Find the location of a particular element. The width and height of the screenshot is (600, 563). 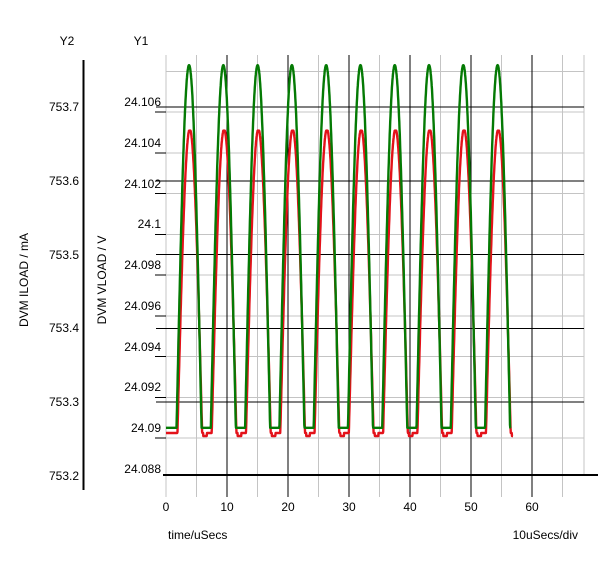

y1-tick-label: 24.09 is located at coordinates (145, 428).